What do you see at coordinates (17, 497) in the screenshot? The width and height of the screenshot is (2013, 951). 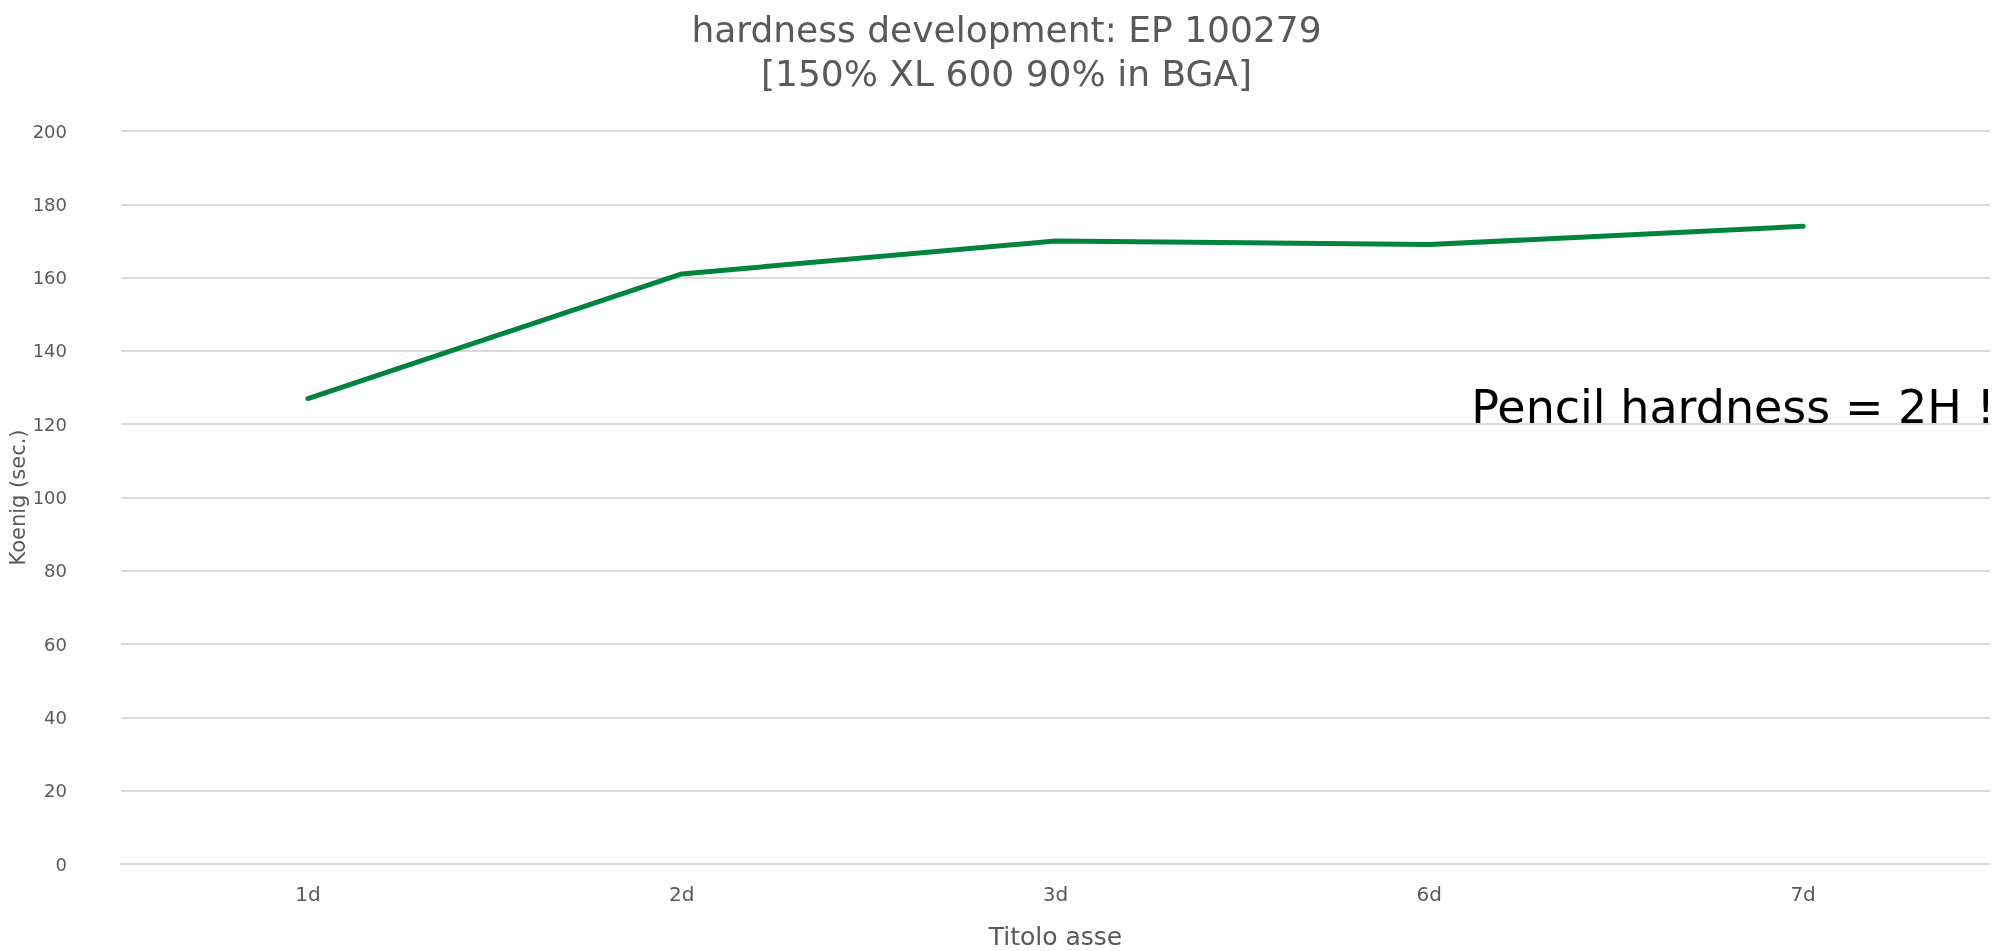 I see `y-axis-title: Koenig (sec.)` at bounding box center [17, 497].